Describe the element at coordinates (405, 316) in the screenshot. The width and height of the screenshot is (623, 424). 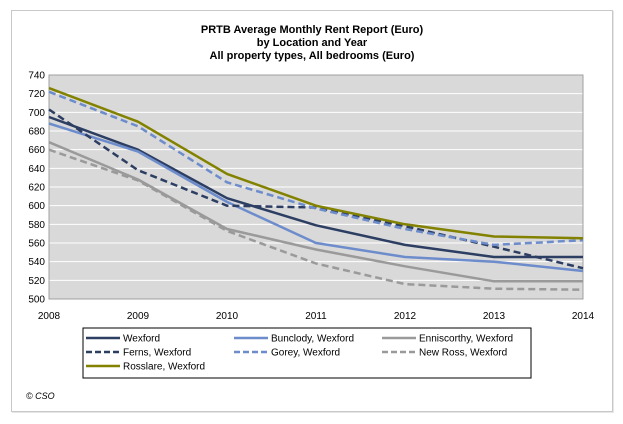
I see `x-tick-label: 2012` at that location.